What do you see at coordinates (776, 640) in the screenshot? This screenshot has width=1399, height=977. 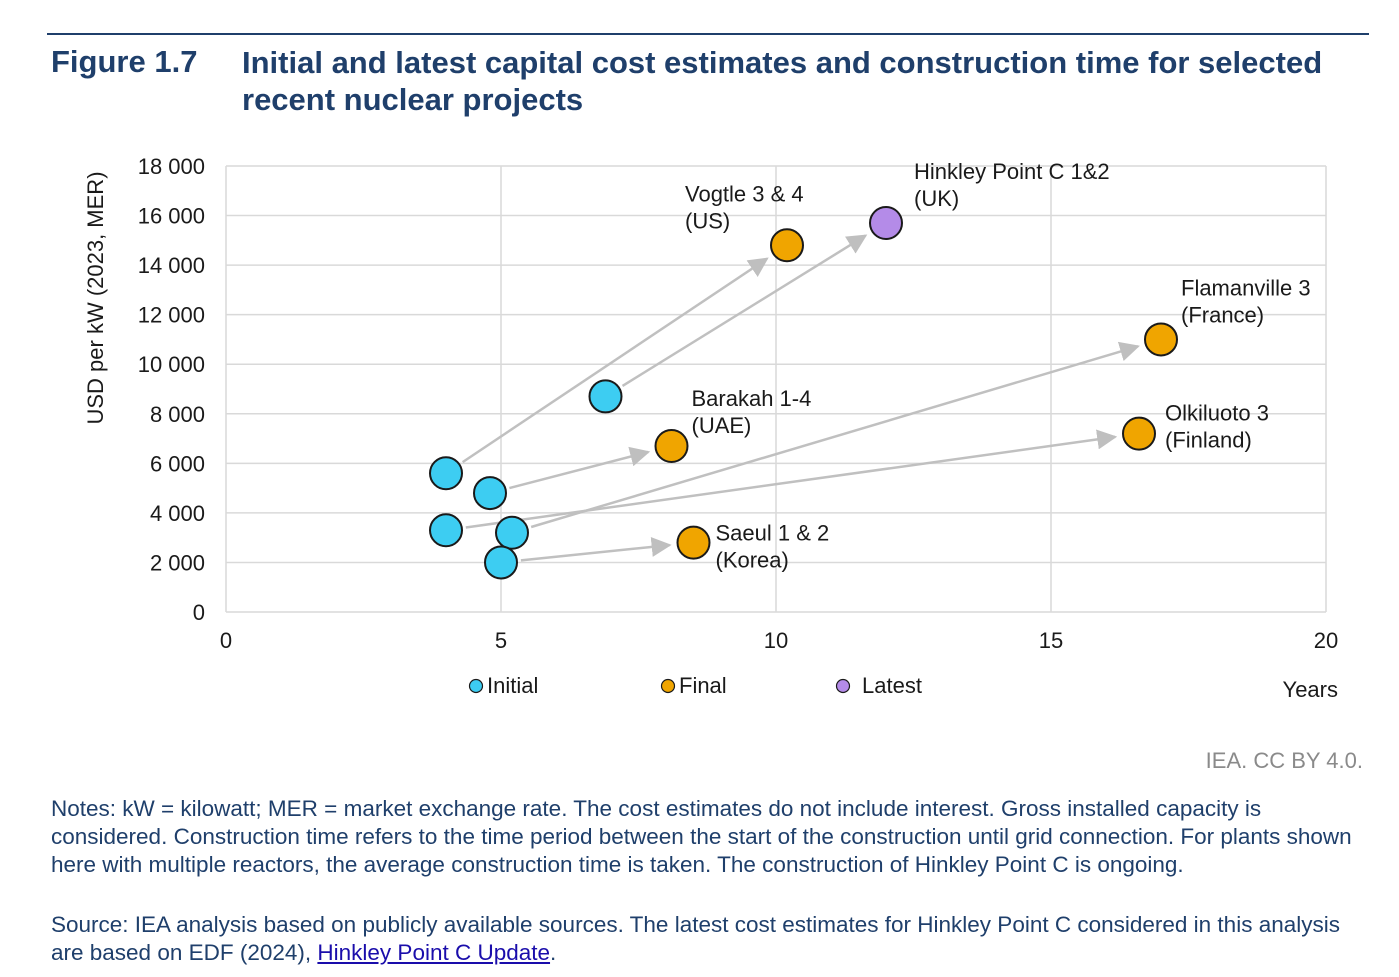 I see `x-tick-label: 10` at bounding box center [776, 640].